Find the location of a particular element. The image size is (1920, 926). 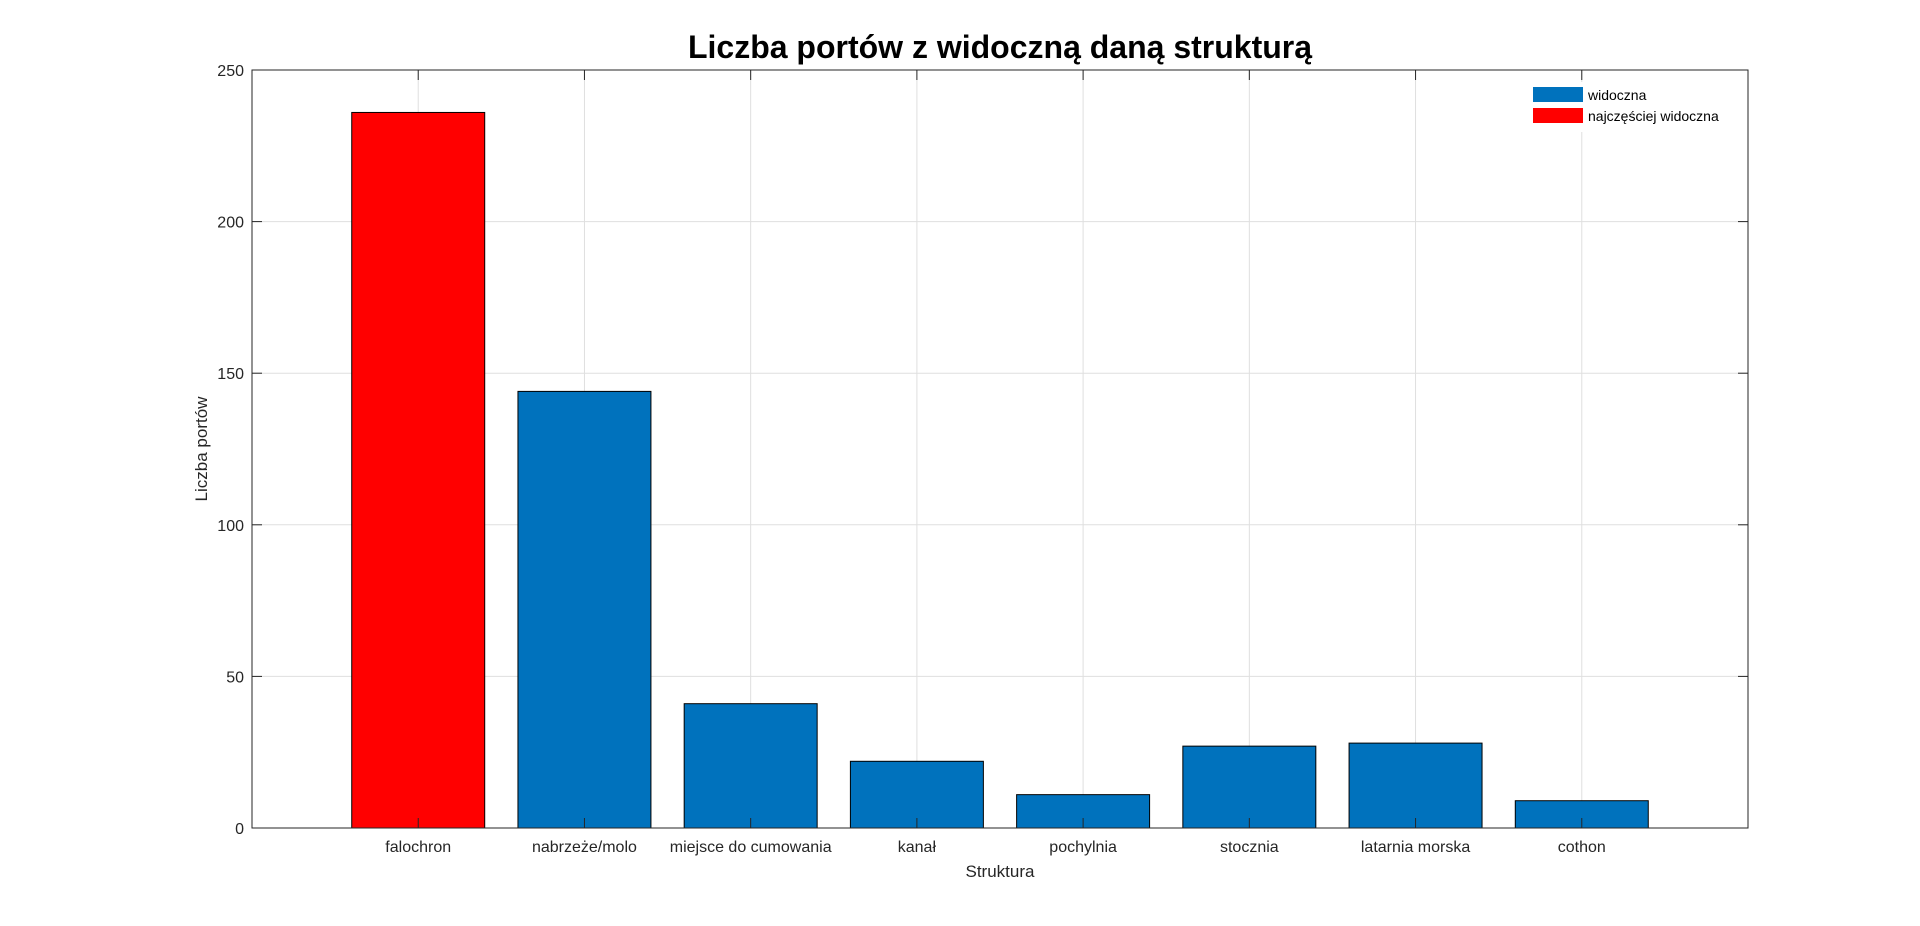

x-tick-label: cothon is located at coordinates (1582, 847).